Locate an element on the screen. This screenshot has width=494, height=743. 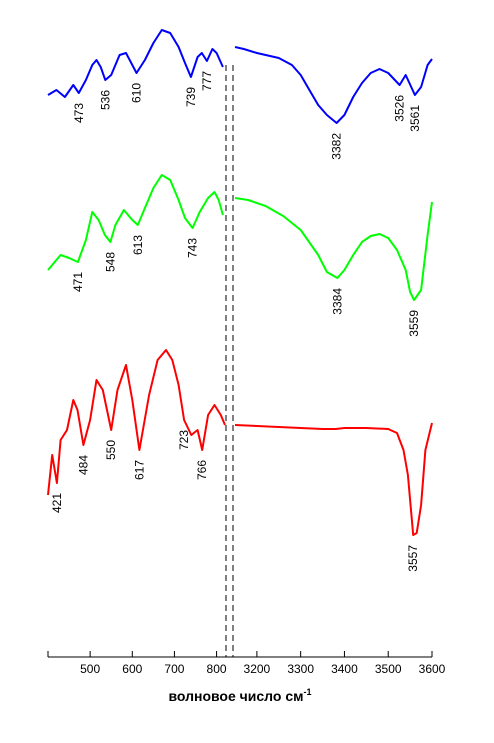
peak-label: 3384 is located at coordinates (337, 301).